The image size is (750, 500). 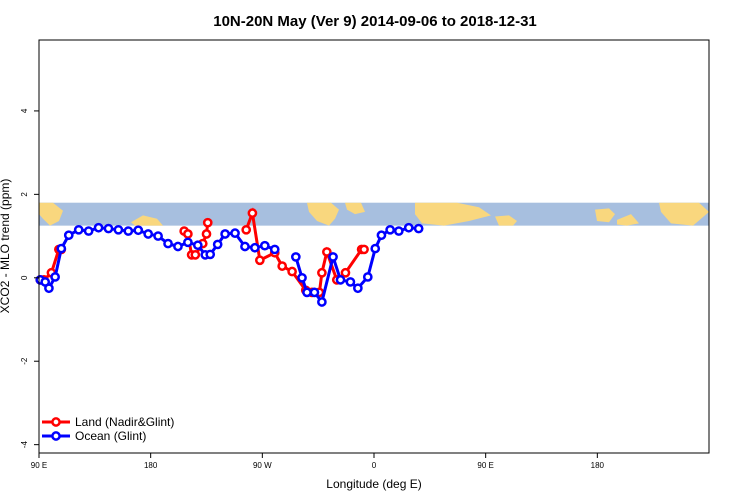 What do you see at coordinates (373, 484) in the screenshot?
I see `x-axis-label: Longitude (deg E)` at bounding box center [373, 484].